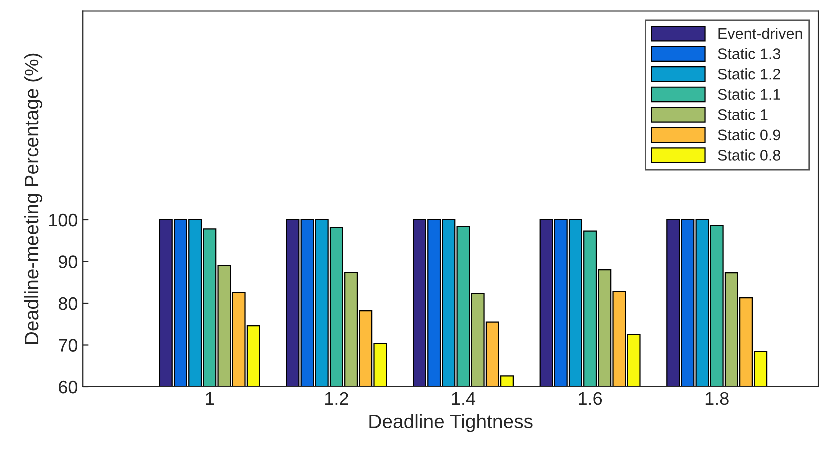 This screenshot has width=831, height=450. Describe the element at coordinates (33, 199) in the screenshot. I see `y-axis-title: Deadline-meeting Percentage (%)` at that location.